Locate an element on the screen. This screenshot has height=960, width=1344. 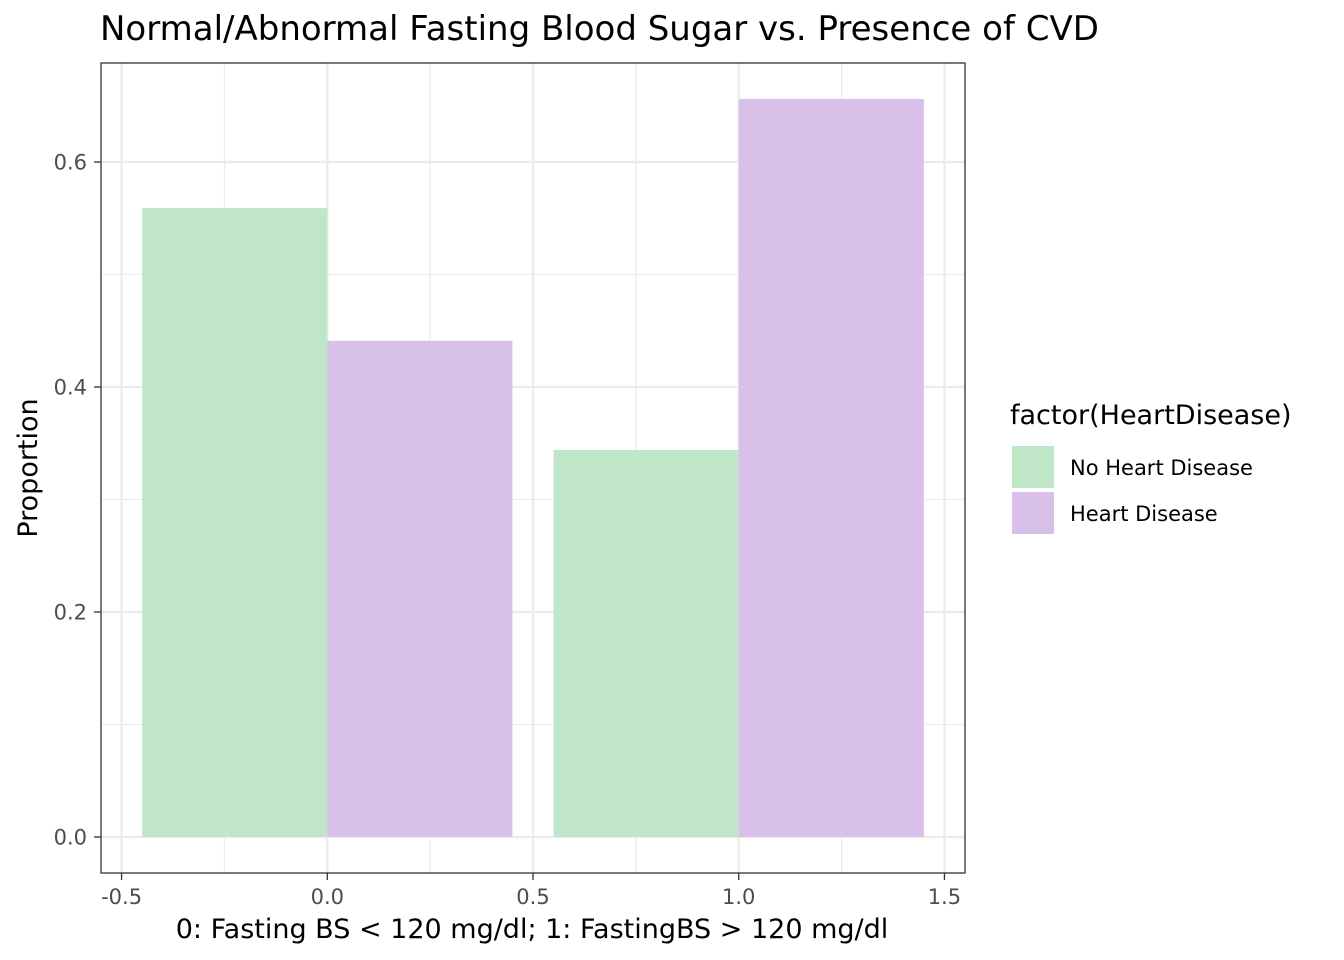
legend-key-heart-disease is located at coordinates (1033, 513).